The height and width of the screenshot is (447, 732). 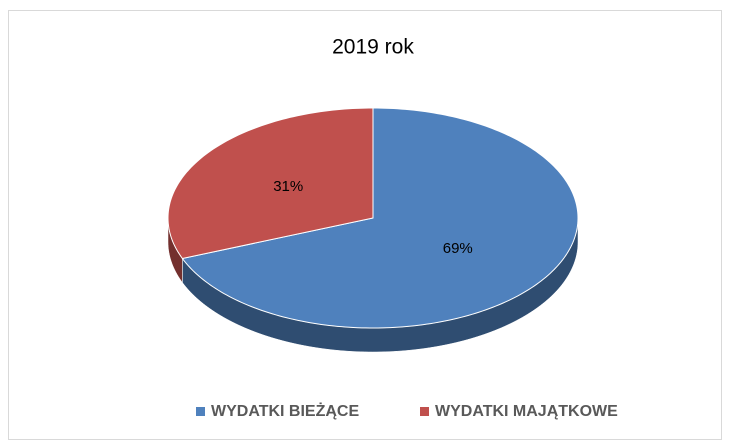 I want to click on legend-label: WYDATKI MAJĄTKOWE, so click(x=526, y=411).